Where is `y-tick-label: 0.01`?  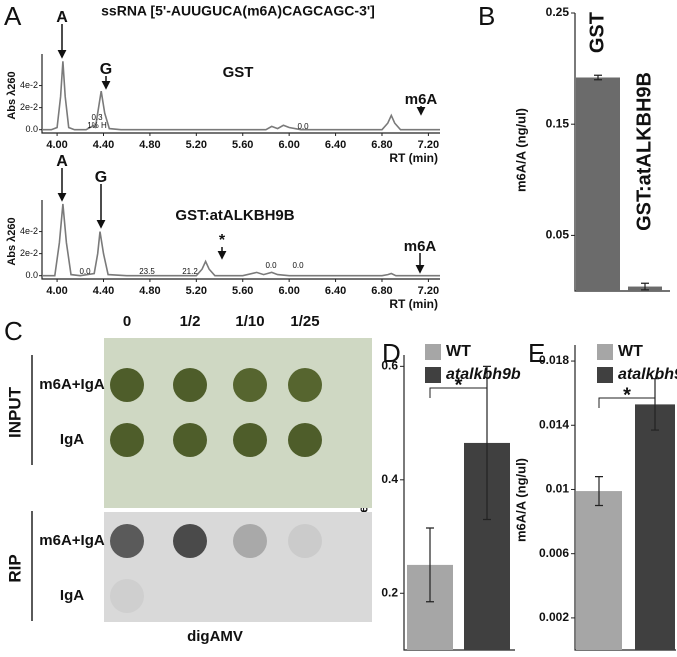 y-tick-label: 0.01 is located at coordinates (558, 489).